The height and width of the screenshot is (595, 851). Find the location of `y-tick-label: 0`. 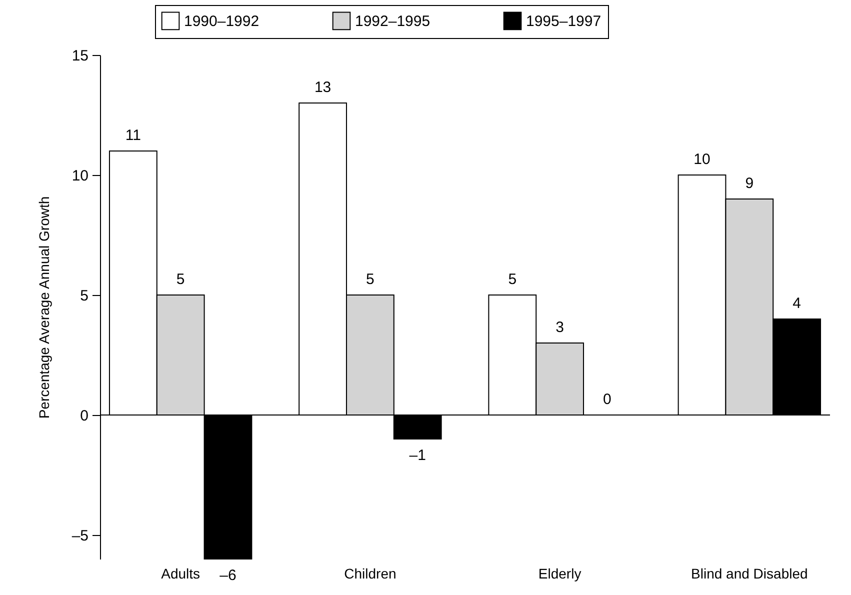

y-tick-label: 0 is located at coordinates (84, 416).